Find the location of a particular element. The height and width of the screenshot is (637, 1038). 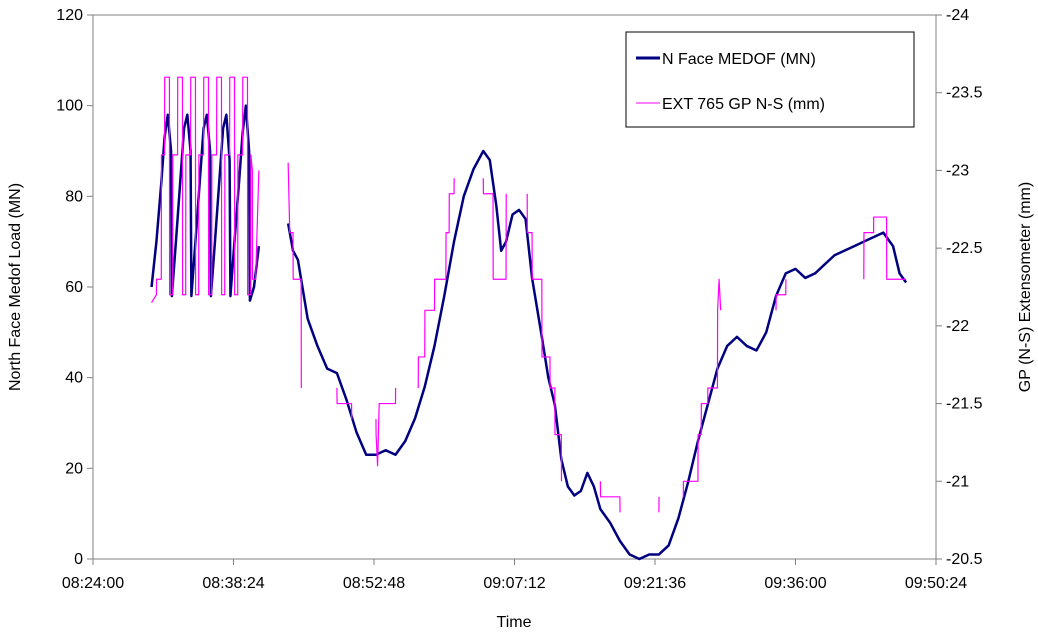

right-y-axis: -20.5 -21 -21.5 -22 -22.5 -23 -23.5 -24 is located at coordinates (959, 287).